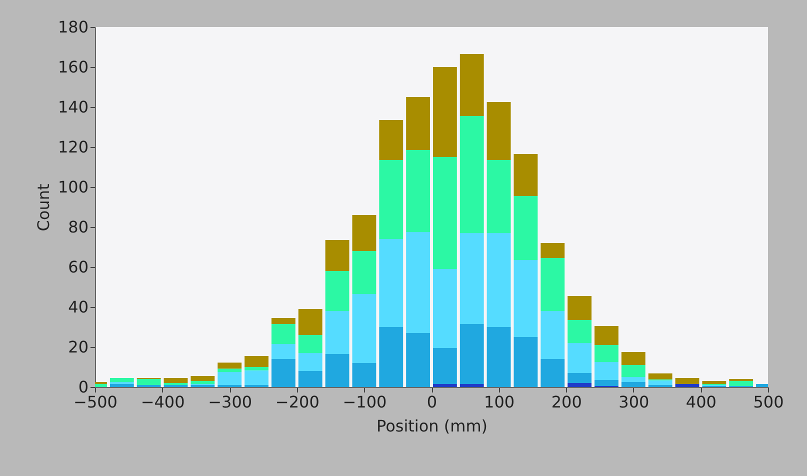 Image resolution: width=807 pixels, height=476 pixels. Describe the element at coordinates (566, 402) in the screenshot. I see `x-tick-label: 200` at that location.